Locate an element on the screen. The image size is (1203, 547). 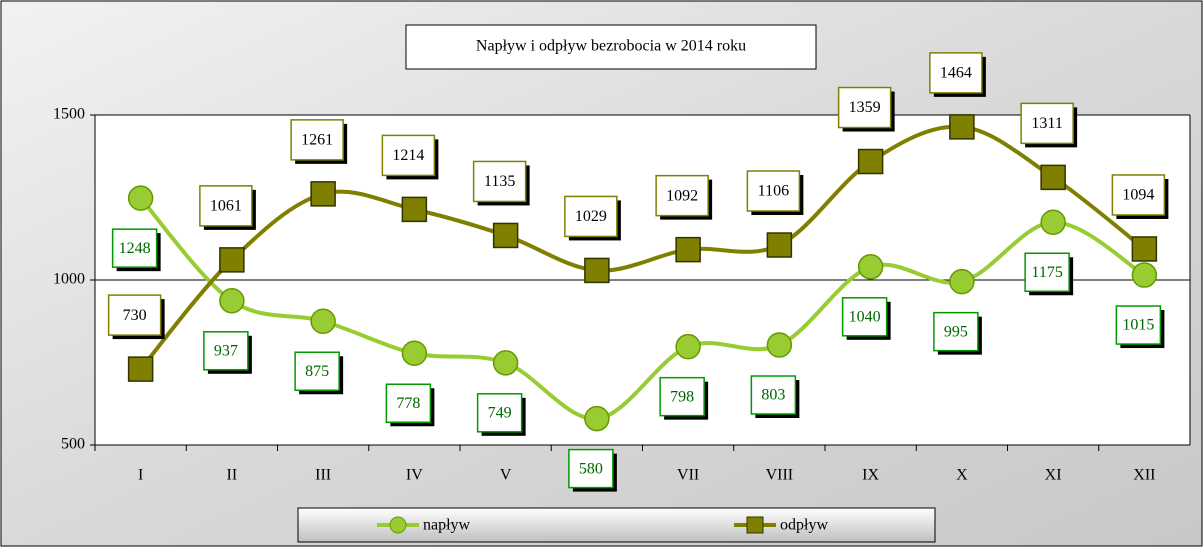
y-tick-label: 1500 is located at coordinates (69, 114).